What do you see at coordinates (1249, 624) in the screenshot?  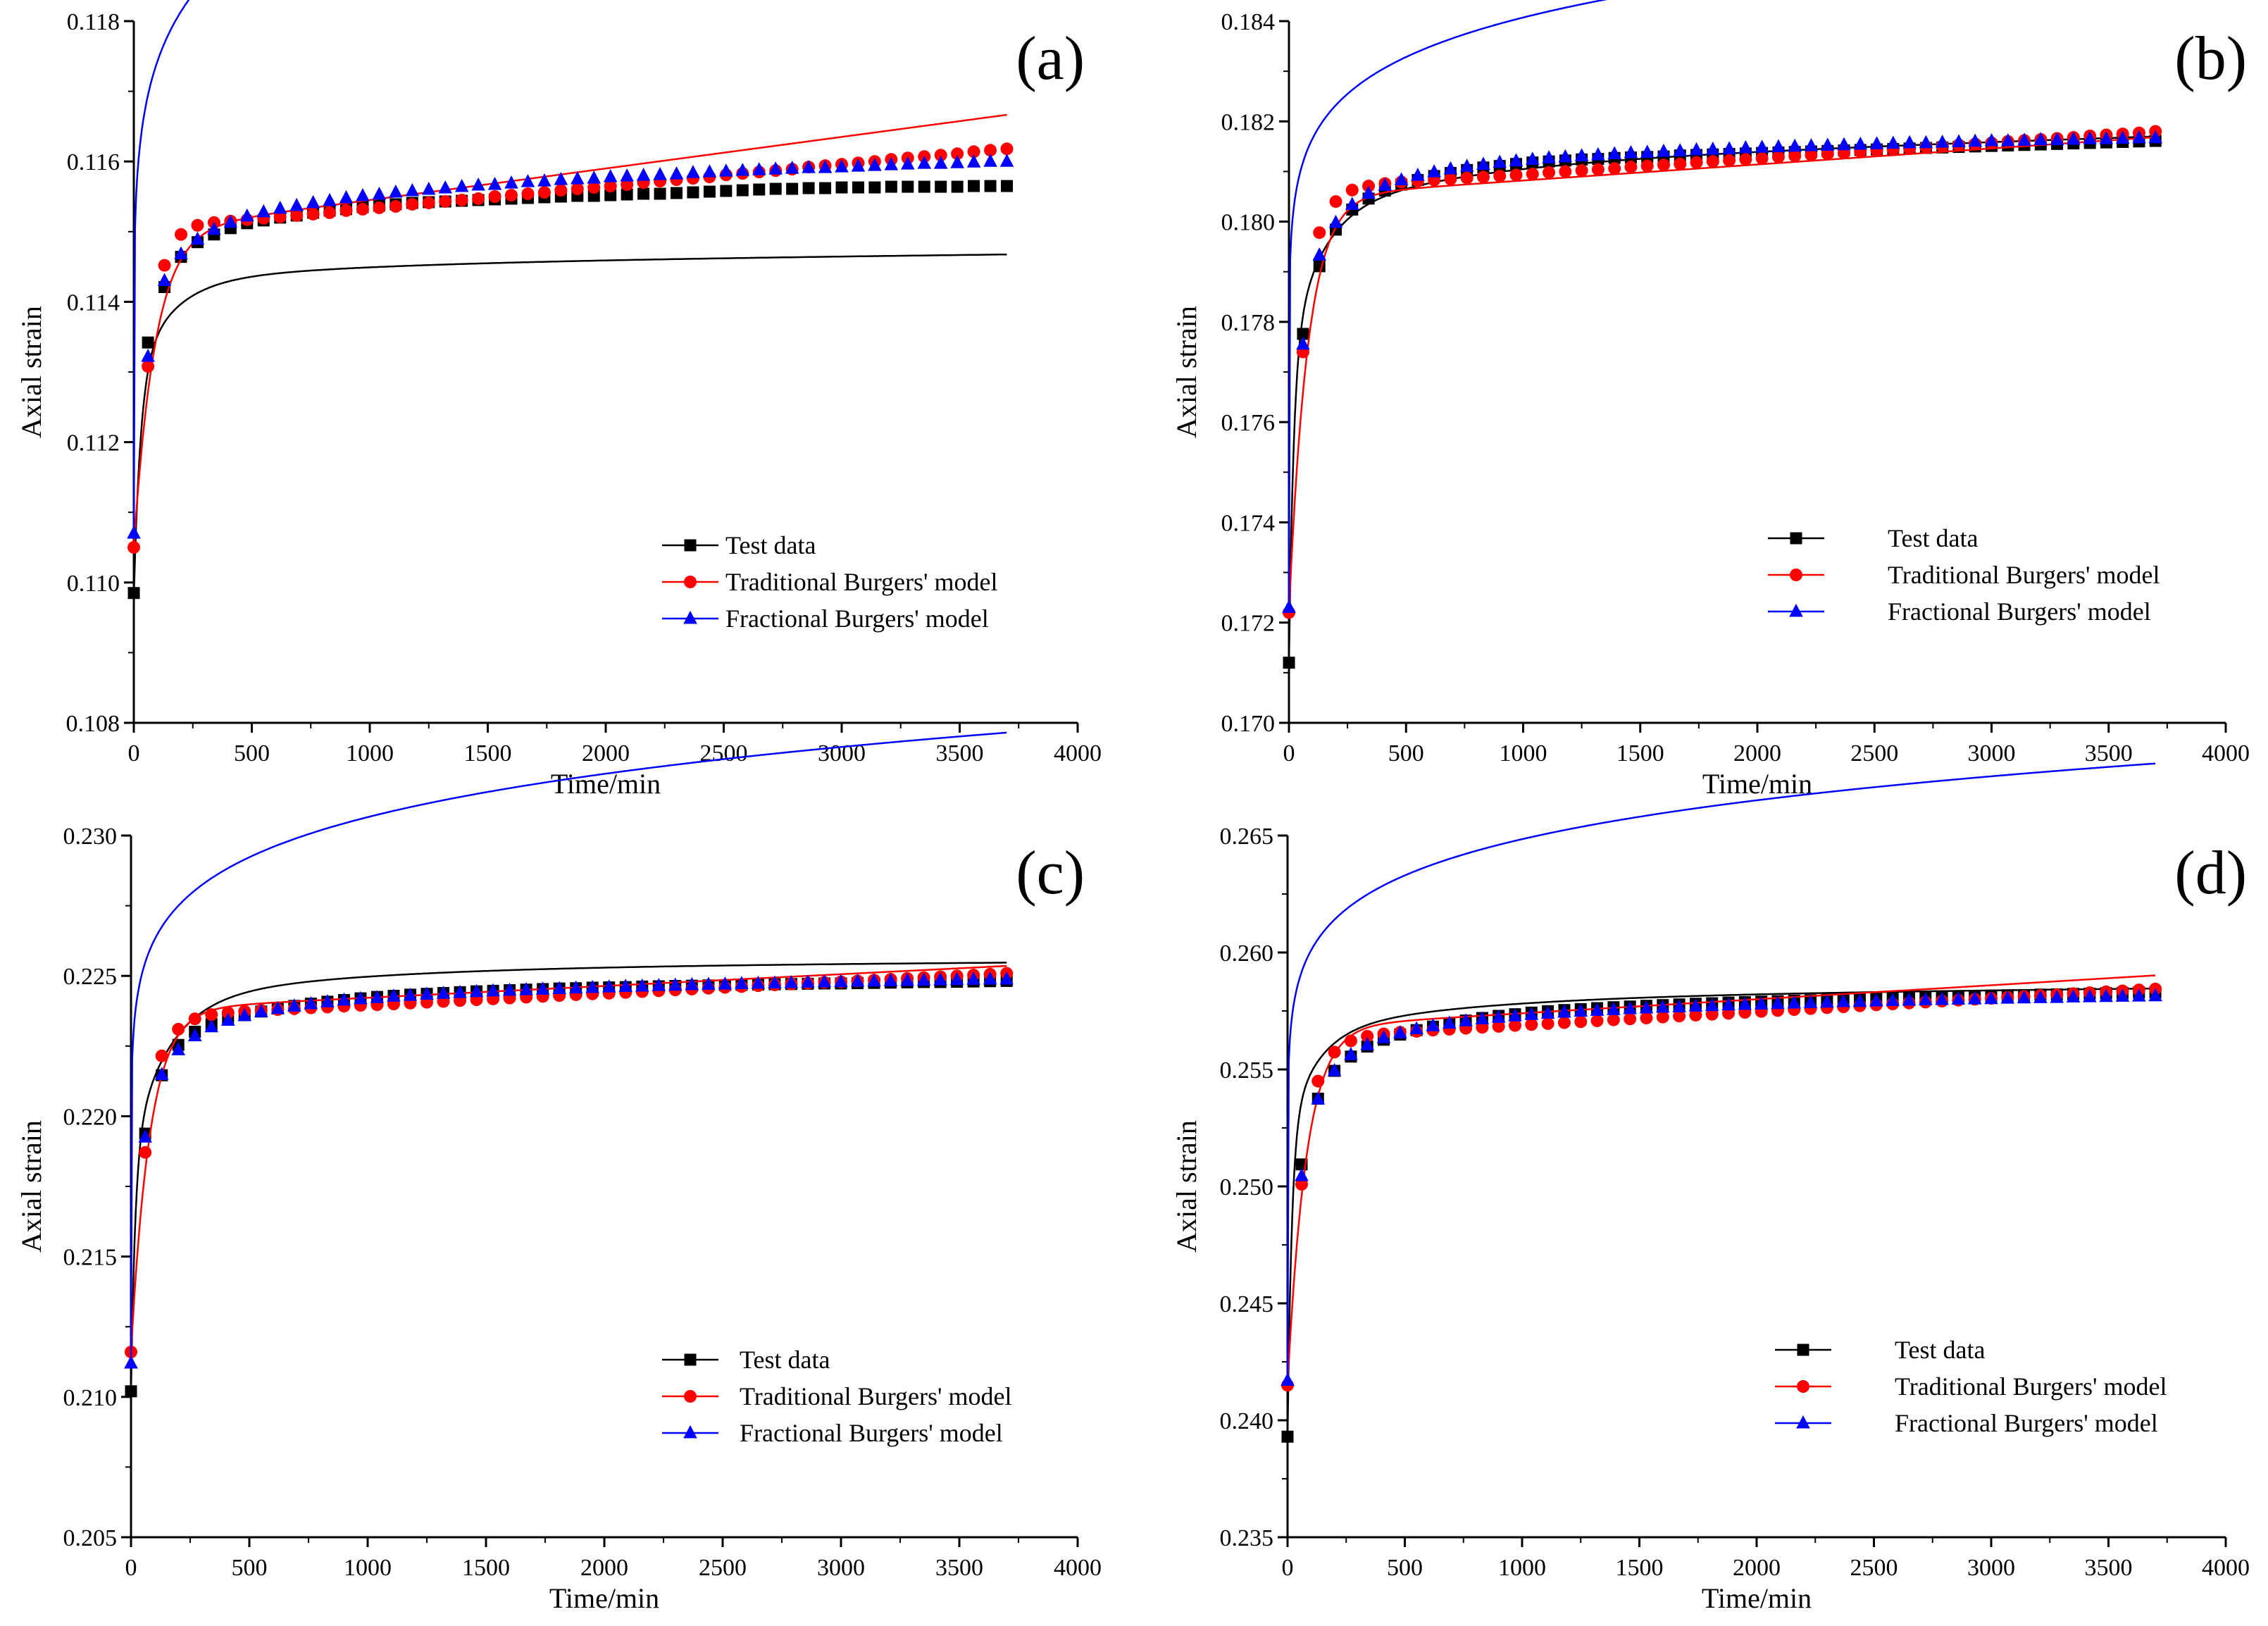 I see `y-tick-label: 0.172` at bounding box center [1249, 624].